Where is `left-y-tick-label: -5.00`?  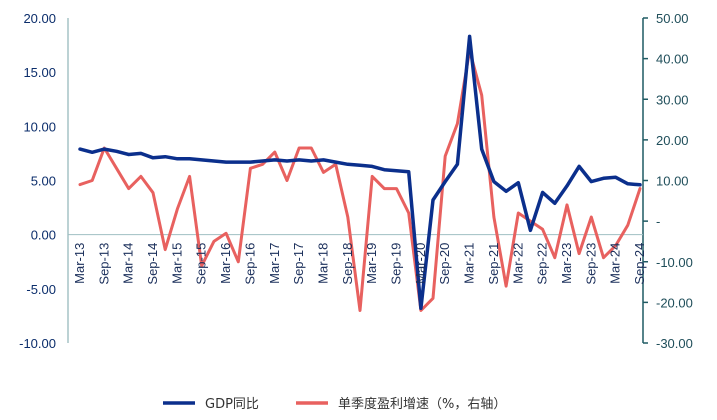
left-y-tick-label: -5.00 is located at coordinates (41, 289).